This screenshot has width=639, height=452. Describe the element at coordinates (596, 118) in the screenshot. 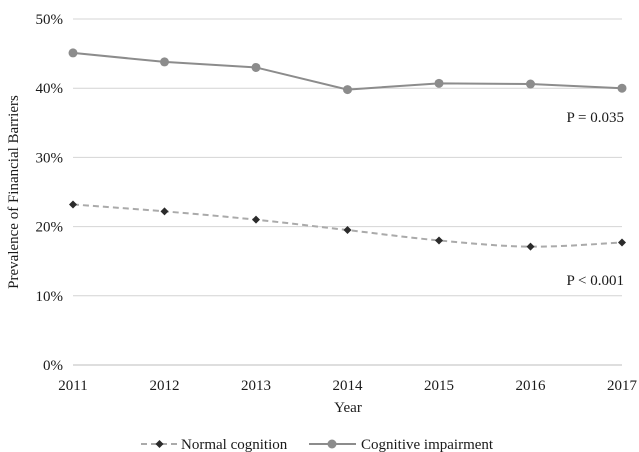

I see `p-value-annotation-cognitive-impairment: P = 0.035` at that location.